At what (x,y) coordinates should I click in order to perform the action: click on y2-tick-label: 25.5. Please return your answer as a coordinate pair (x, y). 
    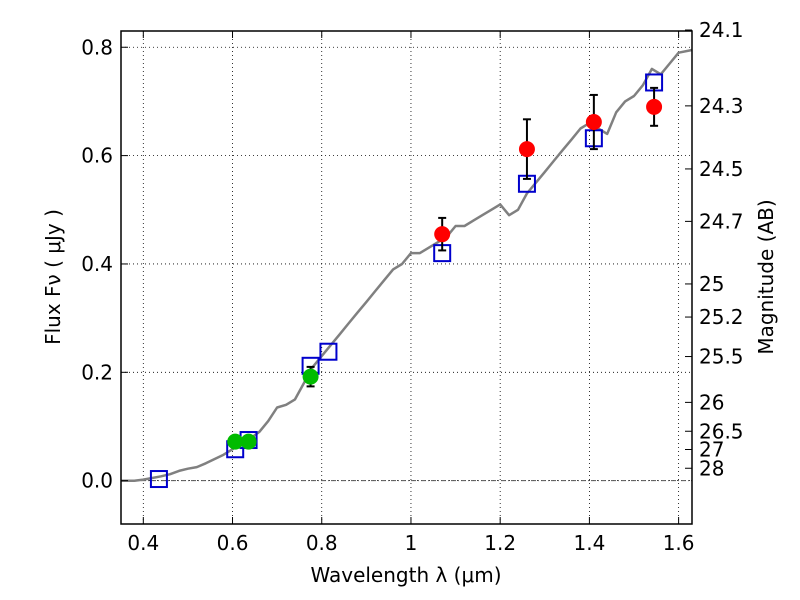
    Looking at the image, I should click on (721, 357).